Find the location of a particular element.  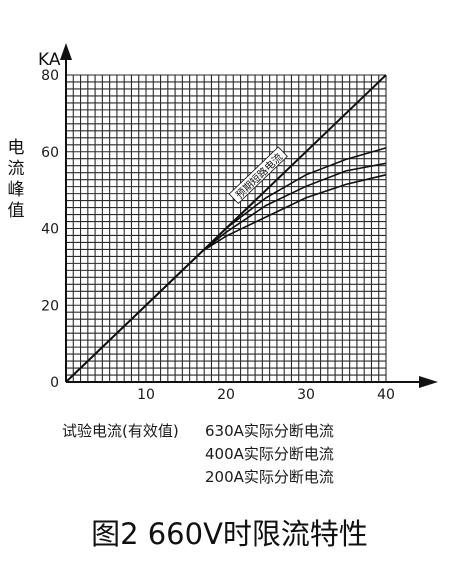

y-tick-label: 60 is located at coordinates (50, 153).